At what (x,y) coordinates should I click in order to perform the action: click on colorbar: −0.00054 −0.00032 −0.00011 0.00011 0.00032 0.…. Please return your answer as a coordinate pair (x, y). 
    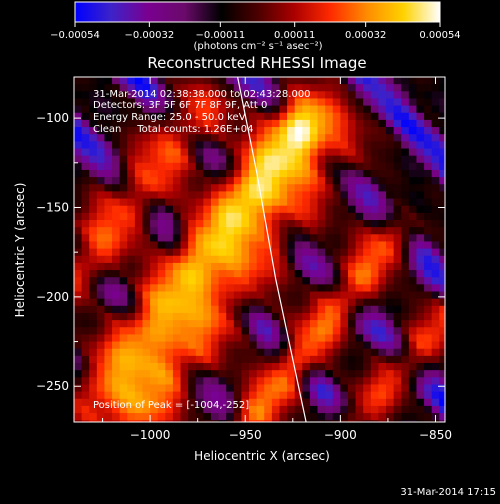
    Looking at the image, I should click on (255, 26).